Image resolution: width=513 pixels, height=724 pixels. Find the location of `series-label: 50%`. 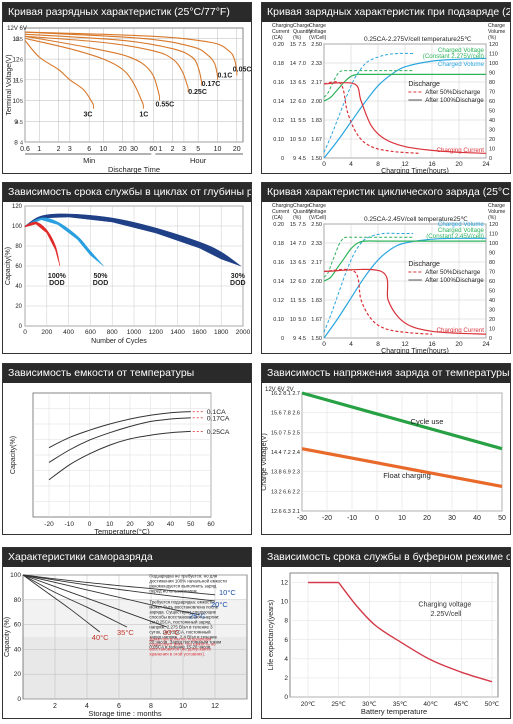

series-label: 50% is located at coordinates (100, 276).